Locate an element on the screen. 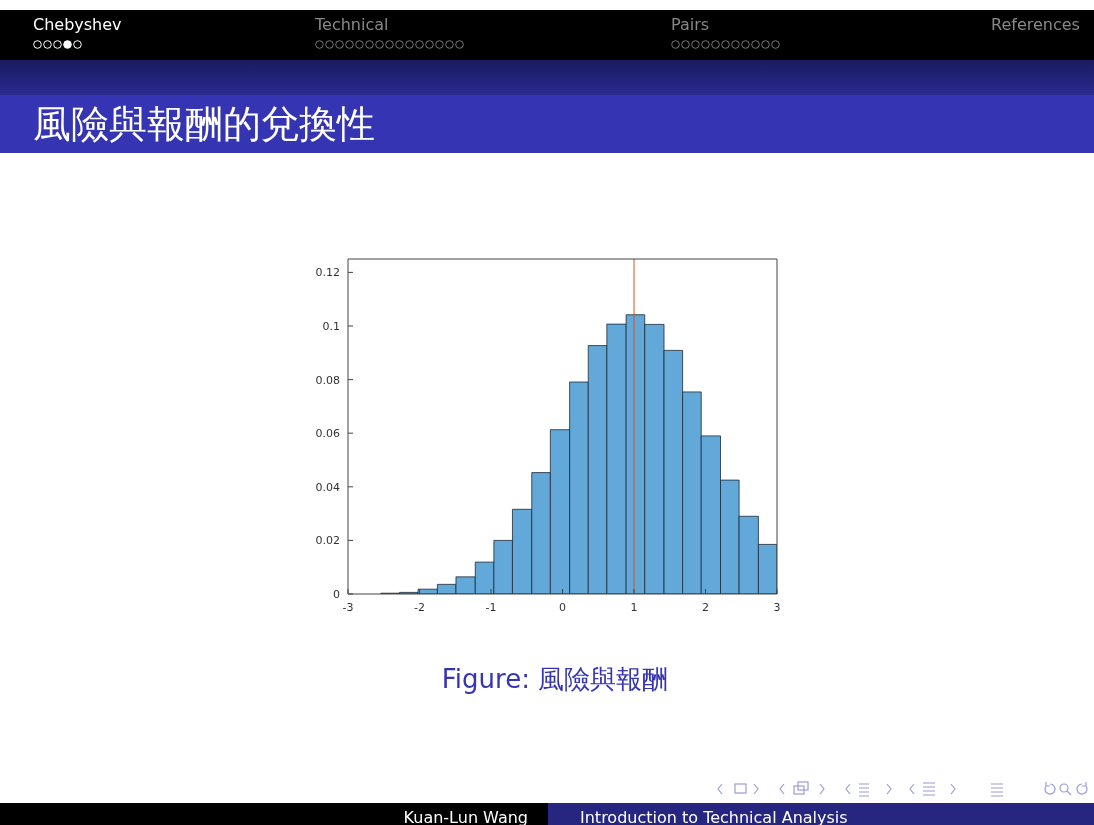 The image size is (1094, 825). x-tick-label: -2 is located at coordinates (419, 607).